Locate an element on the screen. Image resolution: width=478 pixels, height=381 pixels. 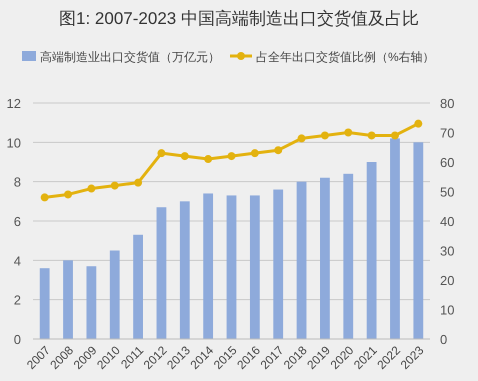
y2-tick-label: 0 is located at coordinates (444, 339).